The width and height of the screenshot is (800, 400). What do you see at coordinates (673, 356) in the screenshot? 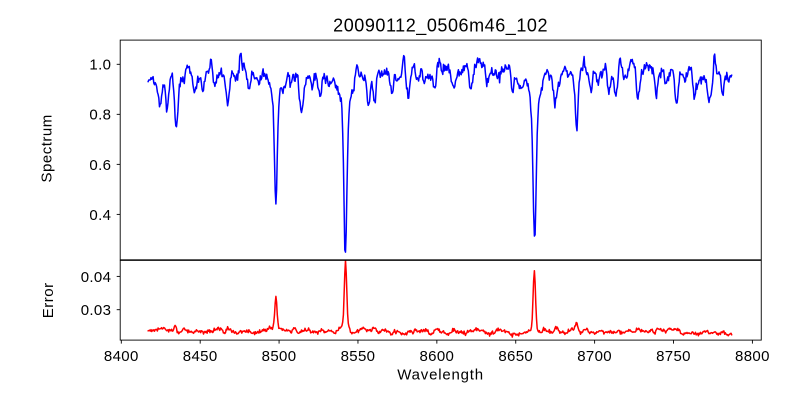
I see `svg-text: 8750` at bounding box center [673, 356].